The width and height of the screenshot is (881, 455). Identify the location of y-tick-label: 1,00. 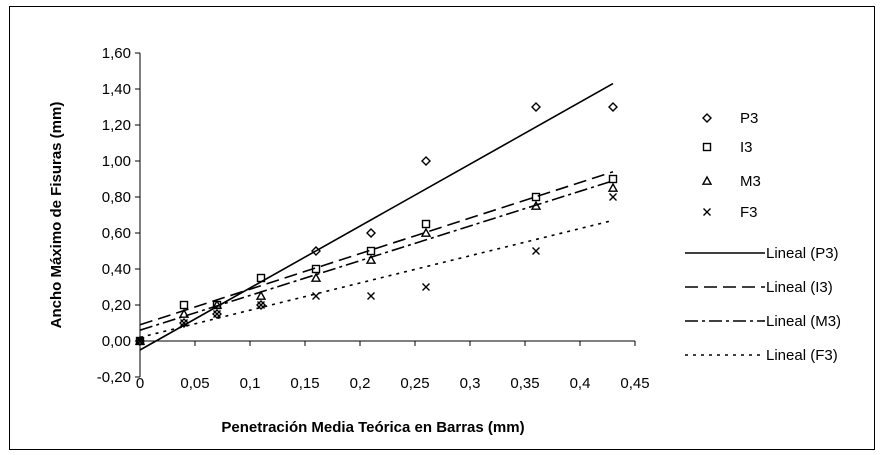
(116, 161).